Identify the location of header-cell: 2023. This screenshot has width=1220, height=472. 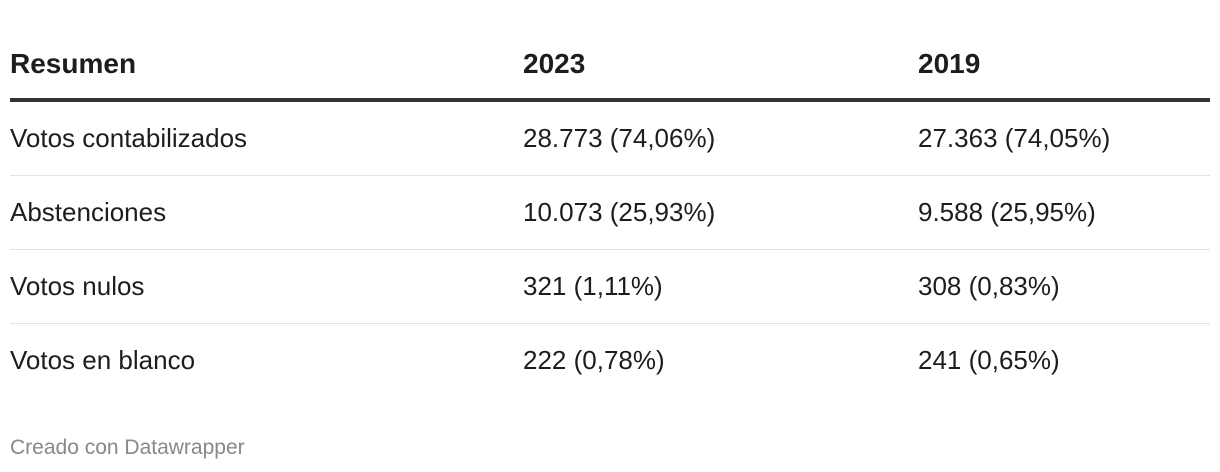
(554, 63).